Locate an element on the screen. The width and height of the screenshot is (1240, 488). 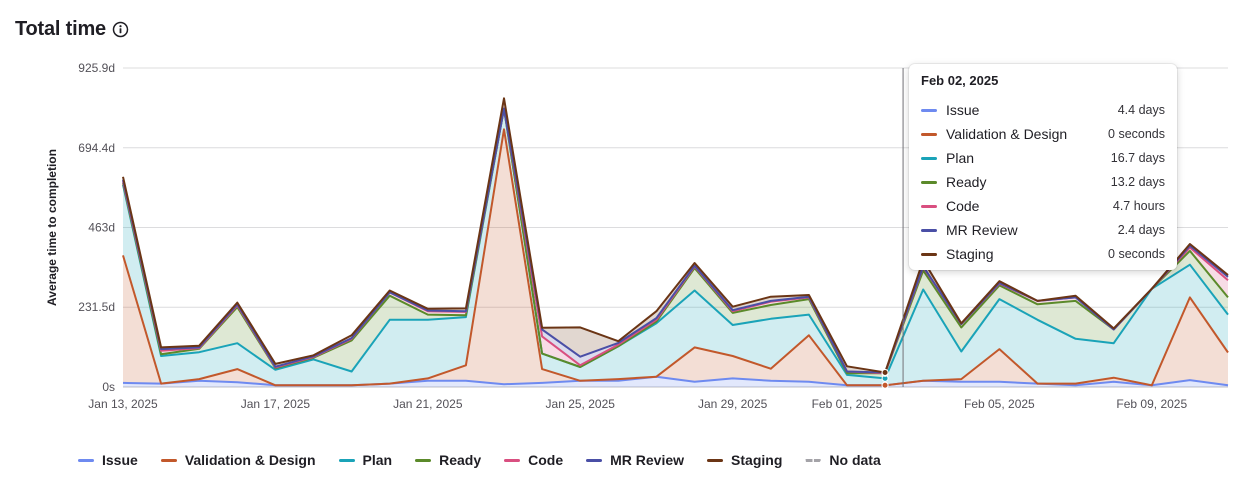
tooltip-date: Feb 02, 2025 is located at coordinates (960, 80).